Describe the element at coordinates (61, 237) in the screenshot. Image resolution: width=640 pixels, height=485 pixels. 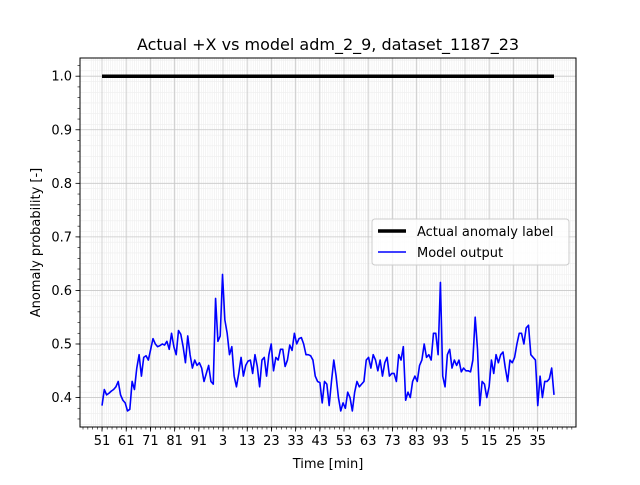
I see `y-tick-label: 0.7` at that location.